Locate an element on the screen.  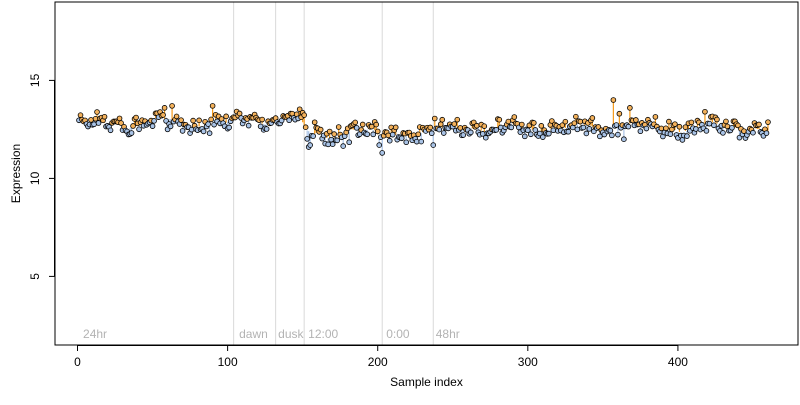
x-tick-label: 200 is located at coordinates (378, 362).